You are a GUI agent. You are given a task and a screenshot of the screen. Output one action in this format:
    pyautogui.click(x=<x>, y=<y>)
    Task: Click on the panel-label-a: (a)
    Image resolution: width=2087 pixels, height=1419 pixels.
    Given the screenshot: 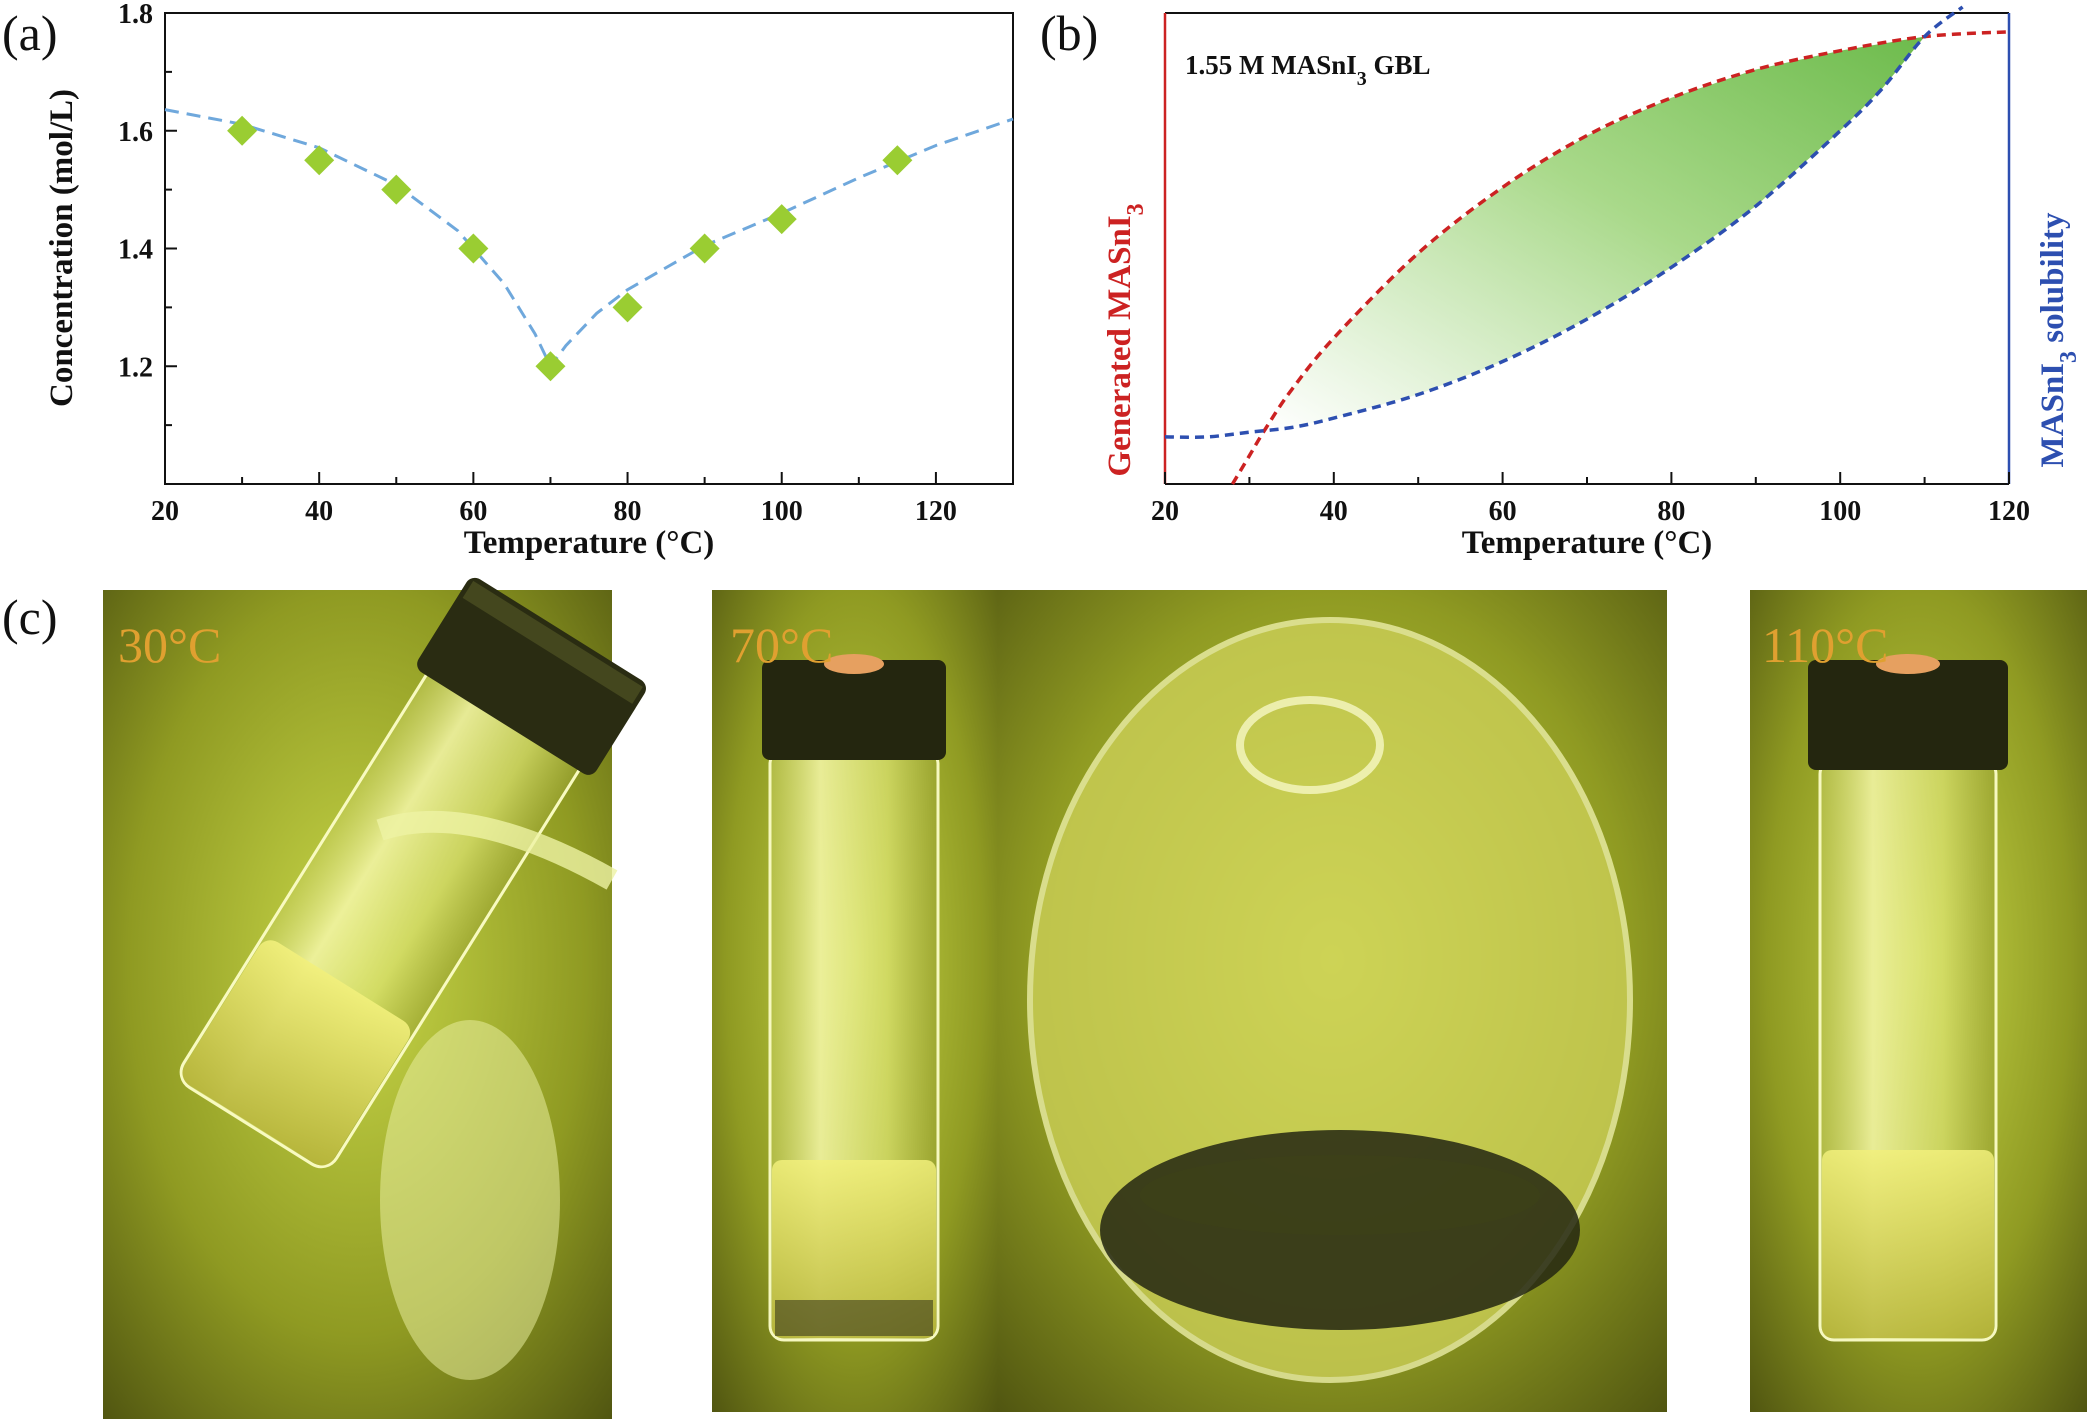 What is the action you would take?
    pyautogui.click(x=30, y=33)
    